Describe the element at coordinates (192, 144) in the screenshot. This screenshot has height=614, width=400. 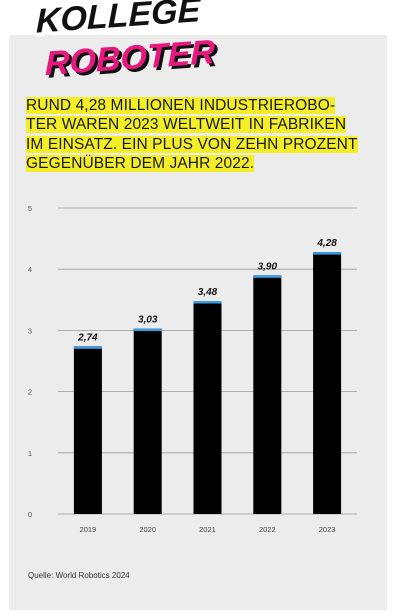
I see `headline-line-3: IM EINSATZ. EIN PLUS VON ZEHN PROZENT` at that location.